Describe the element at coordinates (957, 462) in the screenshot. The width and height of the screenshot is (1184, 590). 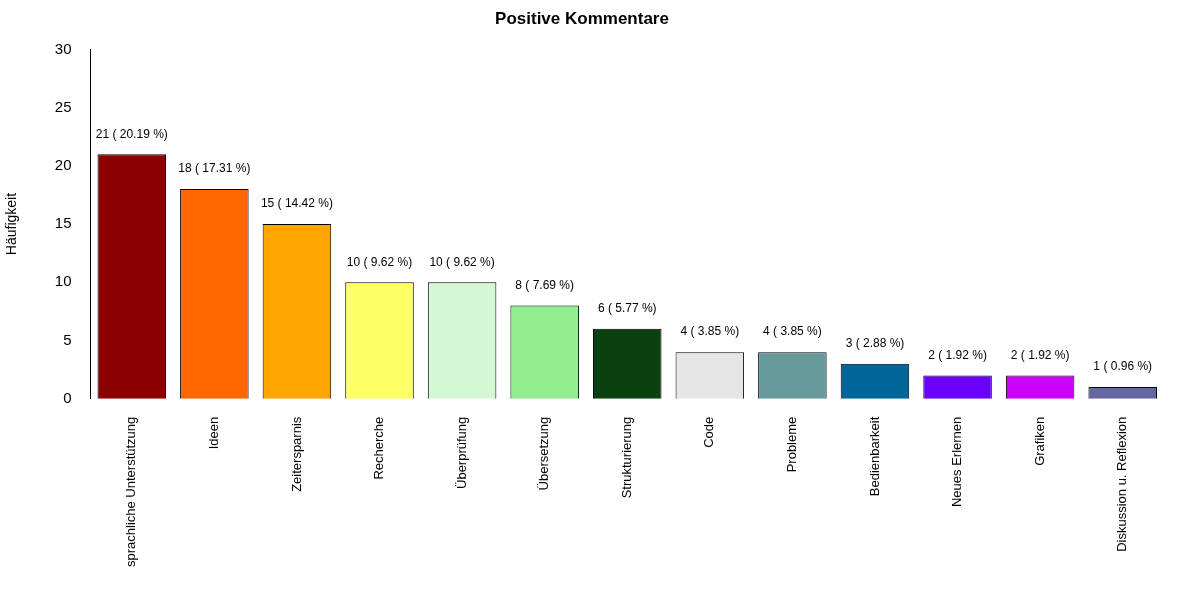
I see `x-tick-label: Neues Erlernen` at that location.